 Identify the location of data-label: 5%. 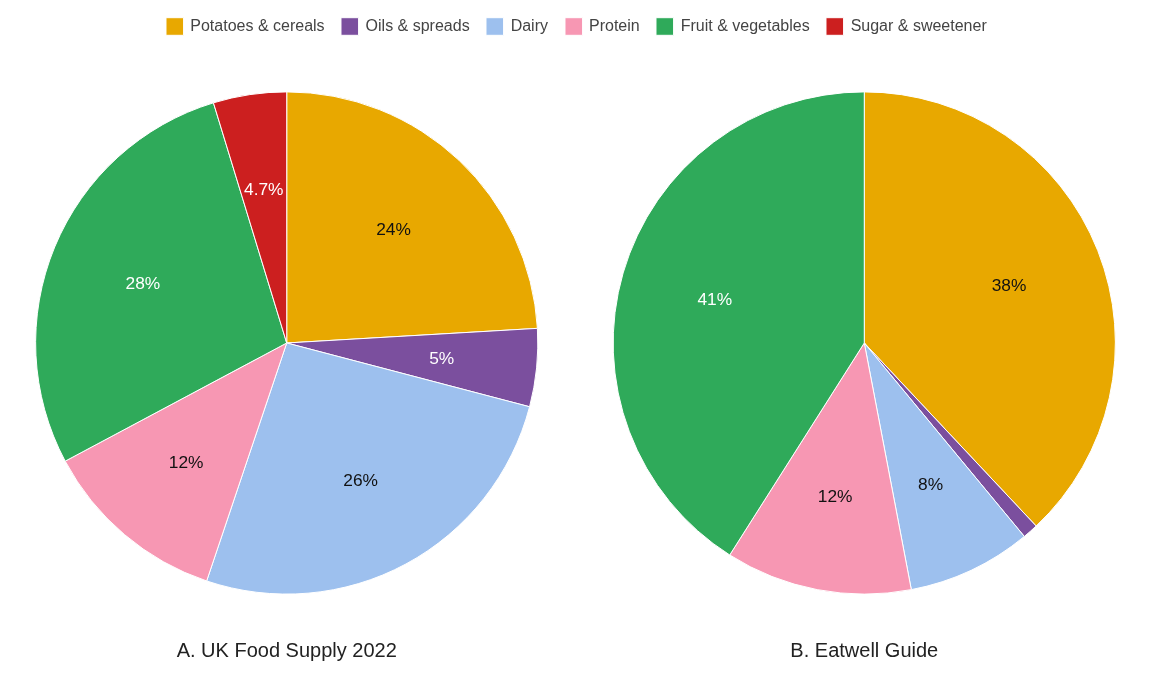
(442, 358).